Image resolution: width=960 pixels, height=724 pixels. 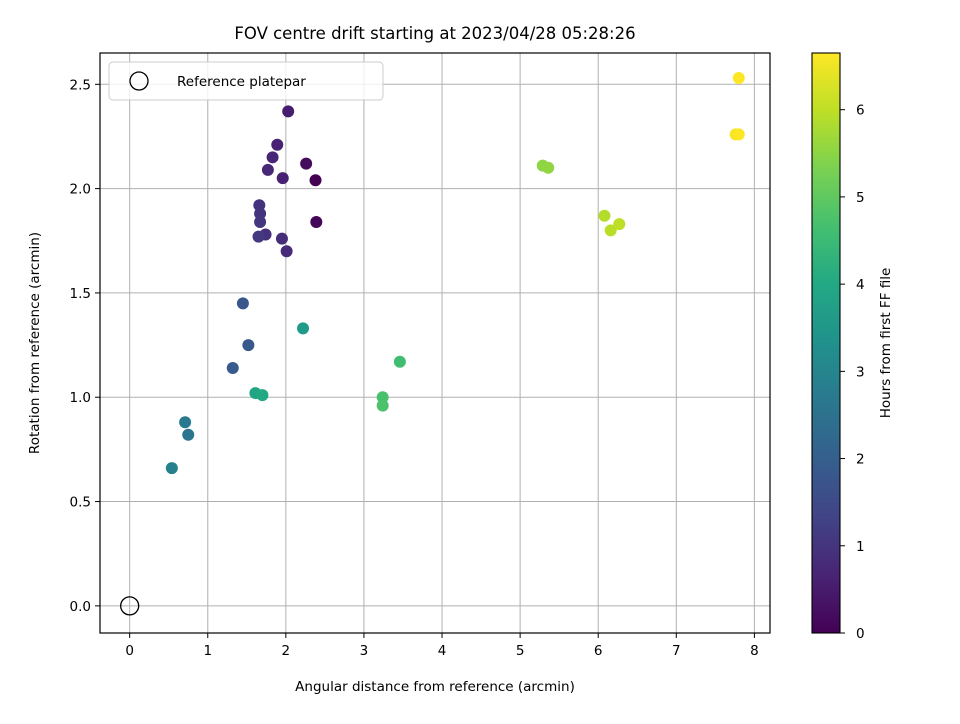 I want to click on x-tick-label: 4, so click(x=442, y=651).